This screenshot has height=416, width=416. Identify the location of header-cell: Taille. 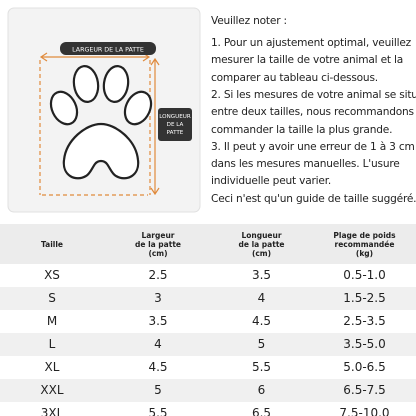
(52, 244).